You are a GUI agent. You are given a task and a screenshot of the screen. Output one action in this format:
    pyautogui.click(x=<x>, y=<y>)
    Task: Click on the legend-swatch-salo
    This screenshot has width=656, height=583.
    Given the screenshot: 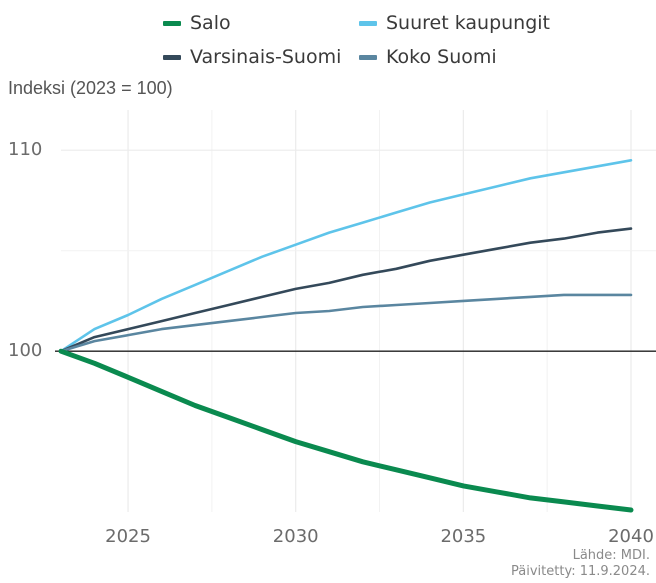 What is the action you would take?
    pyautogui.click(x=172, y=23)
    